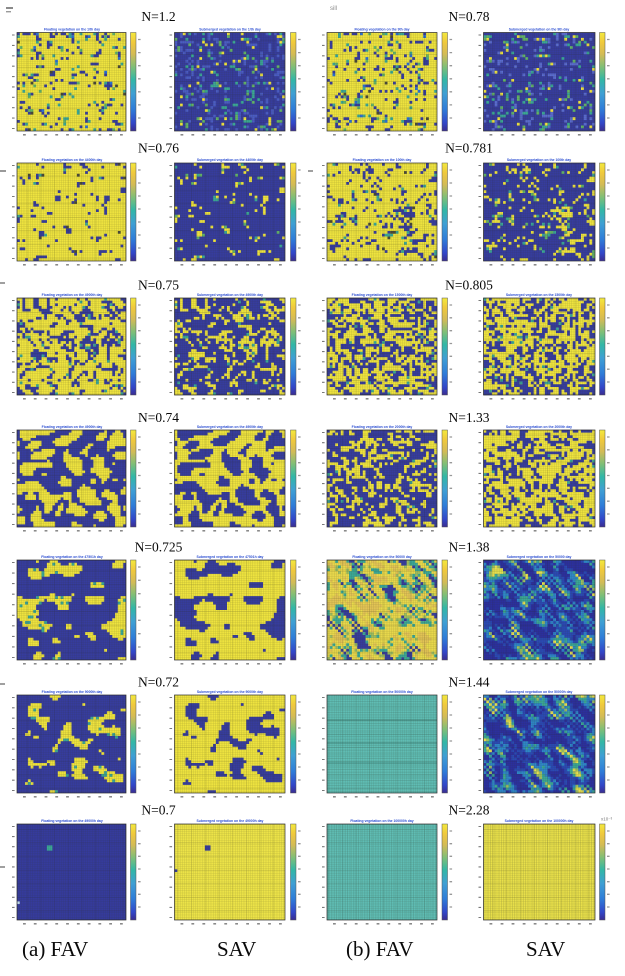 The width and height of the screenshot is (625, 976). Describe the element at coordinates (539, 821) in the screenshot. I see `svg-text:Submerged vegetation on the 10: Submerged vegetation on the 100000h day` at that location.